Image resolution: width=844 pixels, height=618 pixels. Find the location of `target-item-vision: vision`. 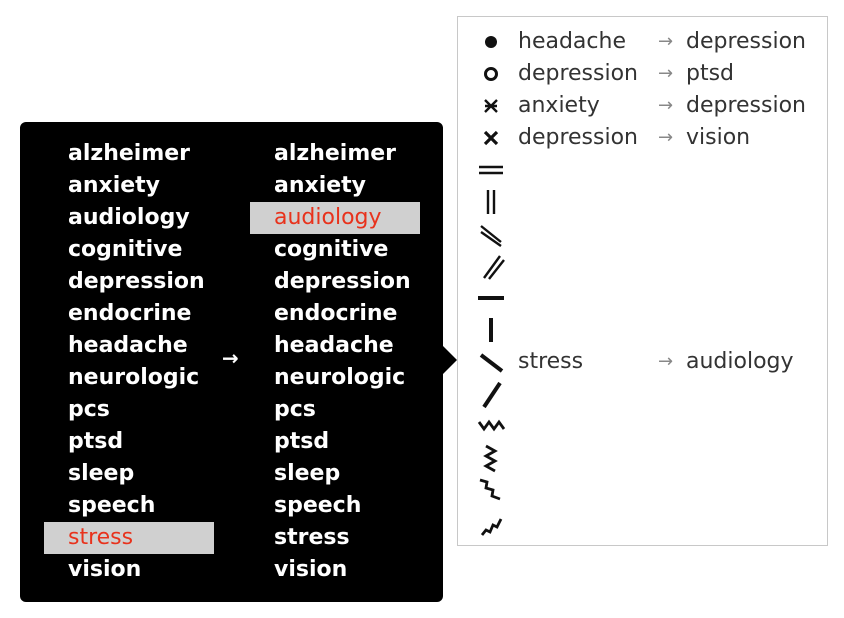

target-item-vision: vision is located at coordinates (311, 569).